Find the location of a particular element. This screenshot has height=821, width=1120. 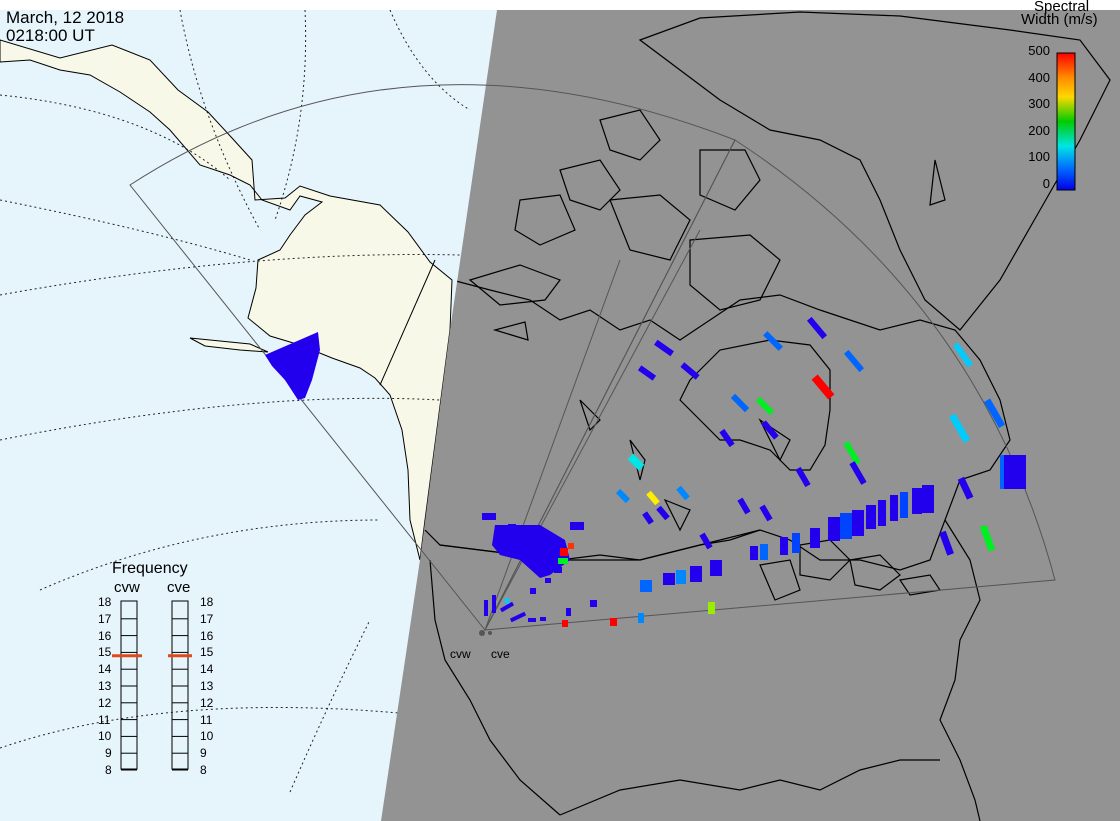

freq-tick-left-15: 15 is located at coordinates (105, 652).